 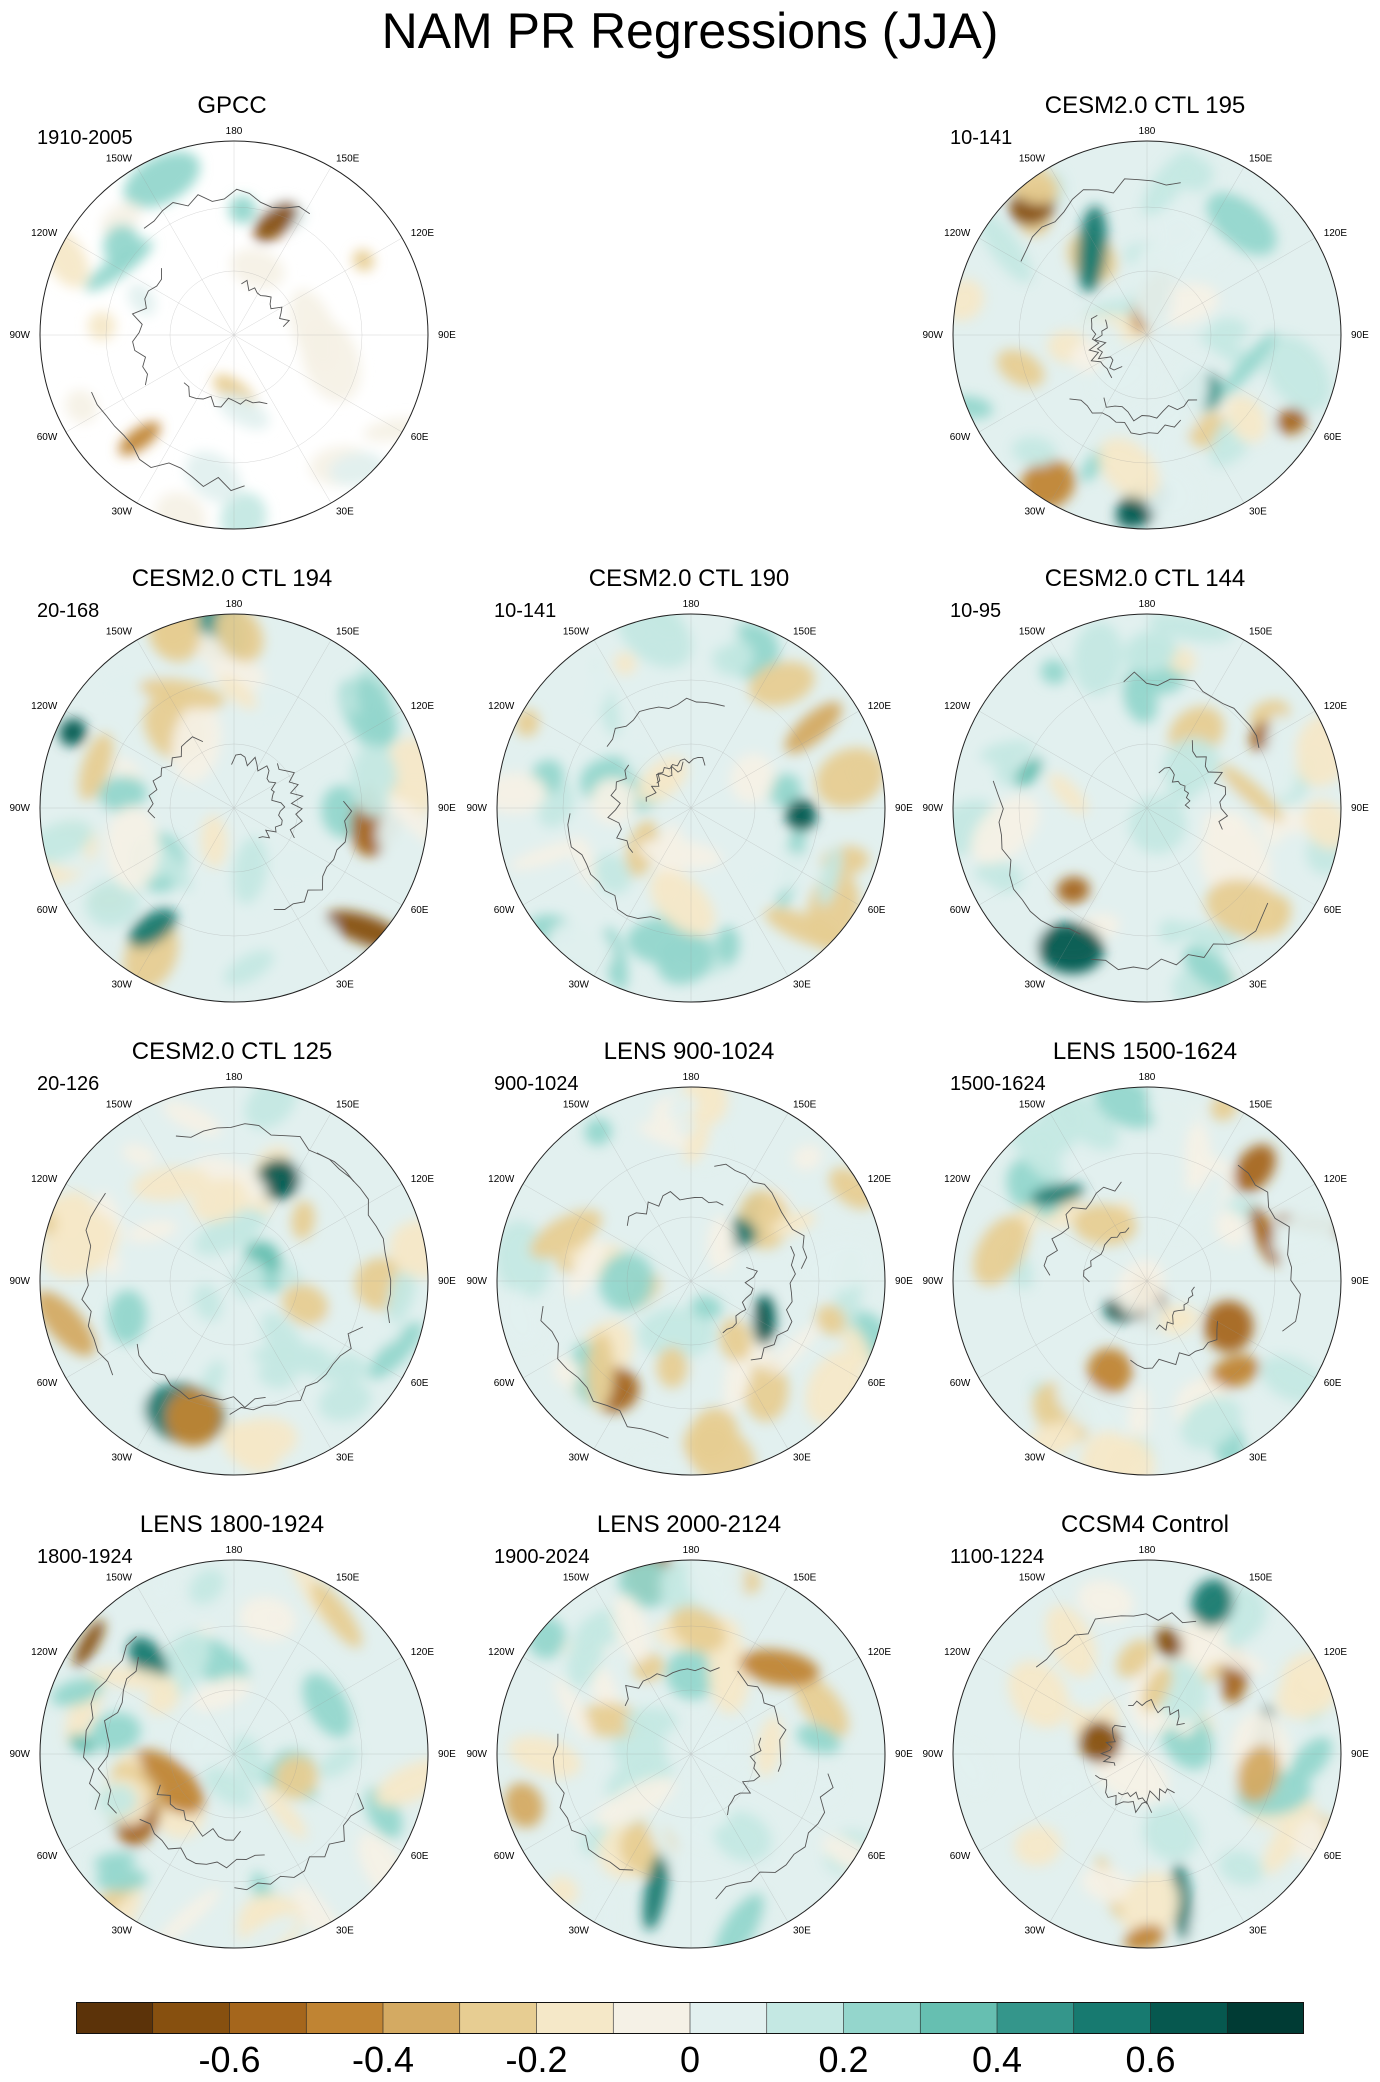 What do you see at coordinates (690, 2059) in the screenshot?
I see `colorbar-tick-label: 0` at bounding box center [690, 2059].